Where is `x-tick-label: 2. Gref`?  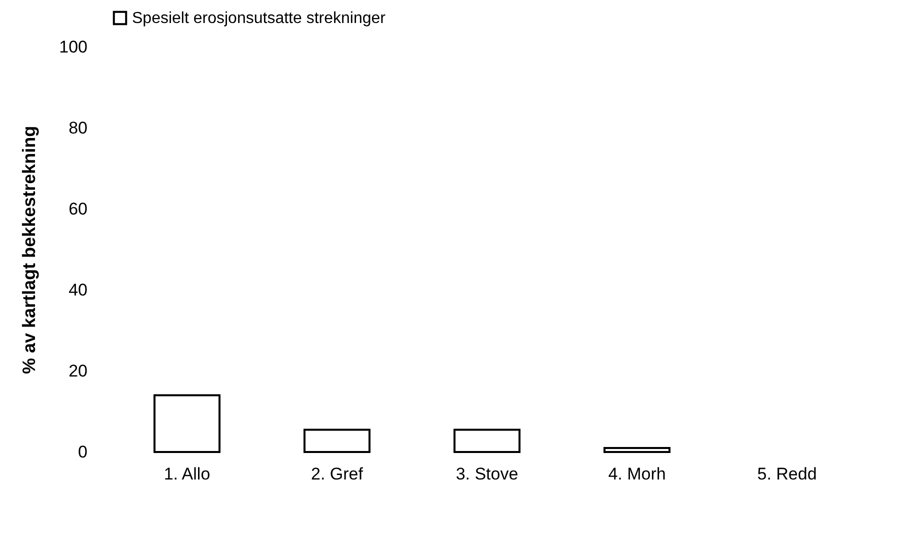
x-tick-label: 2. Gref is located at coordinates (337, 474).